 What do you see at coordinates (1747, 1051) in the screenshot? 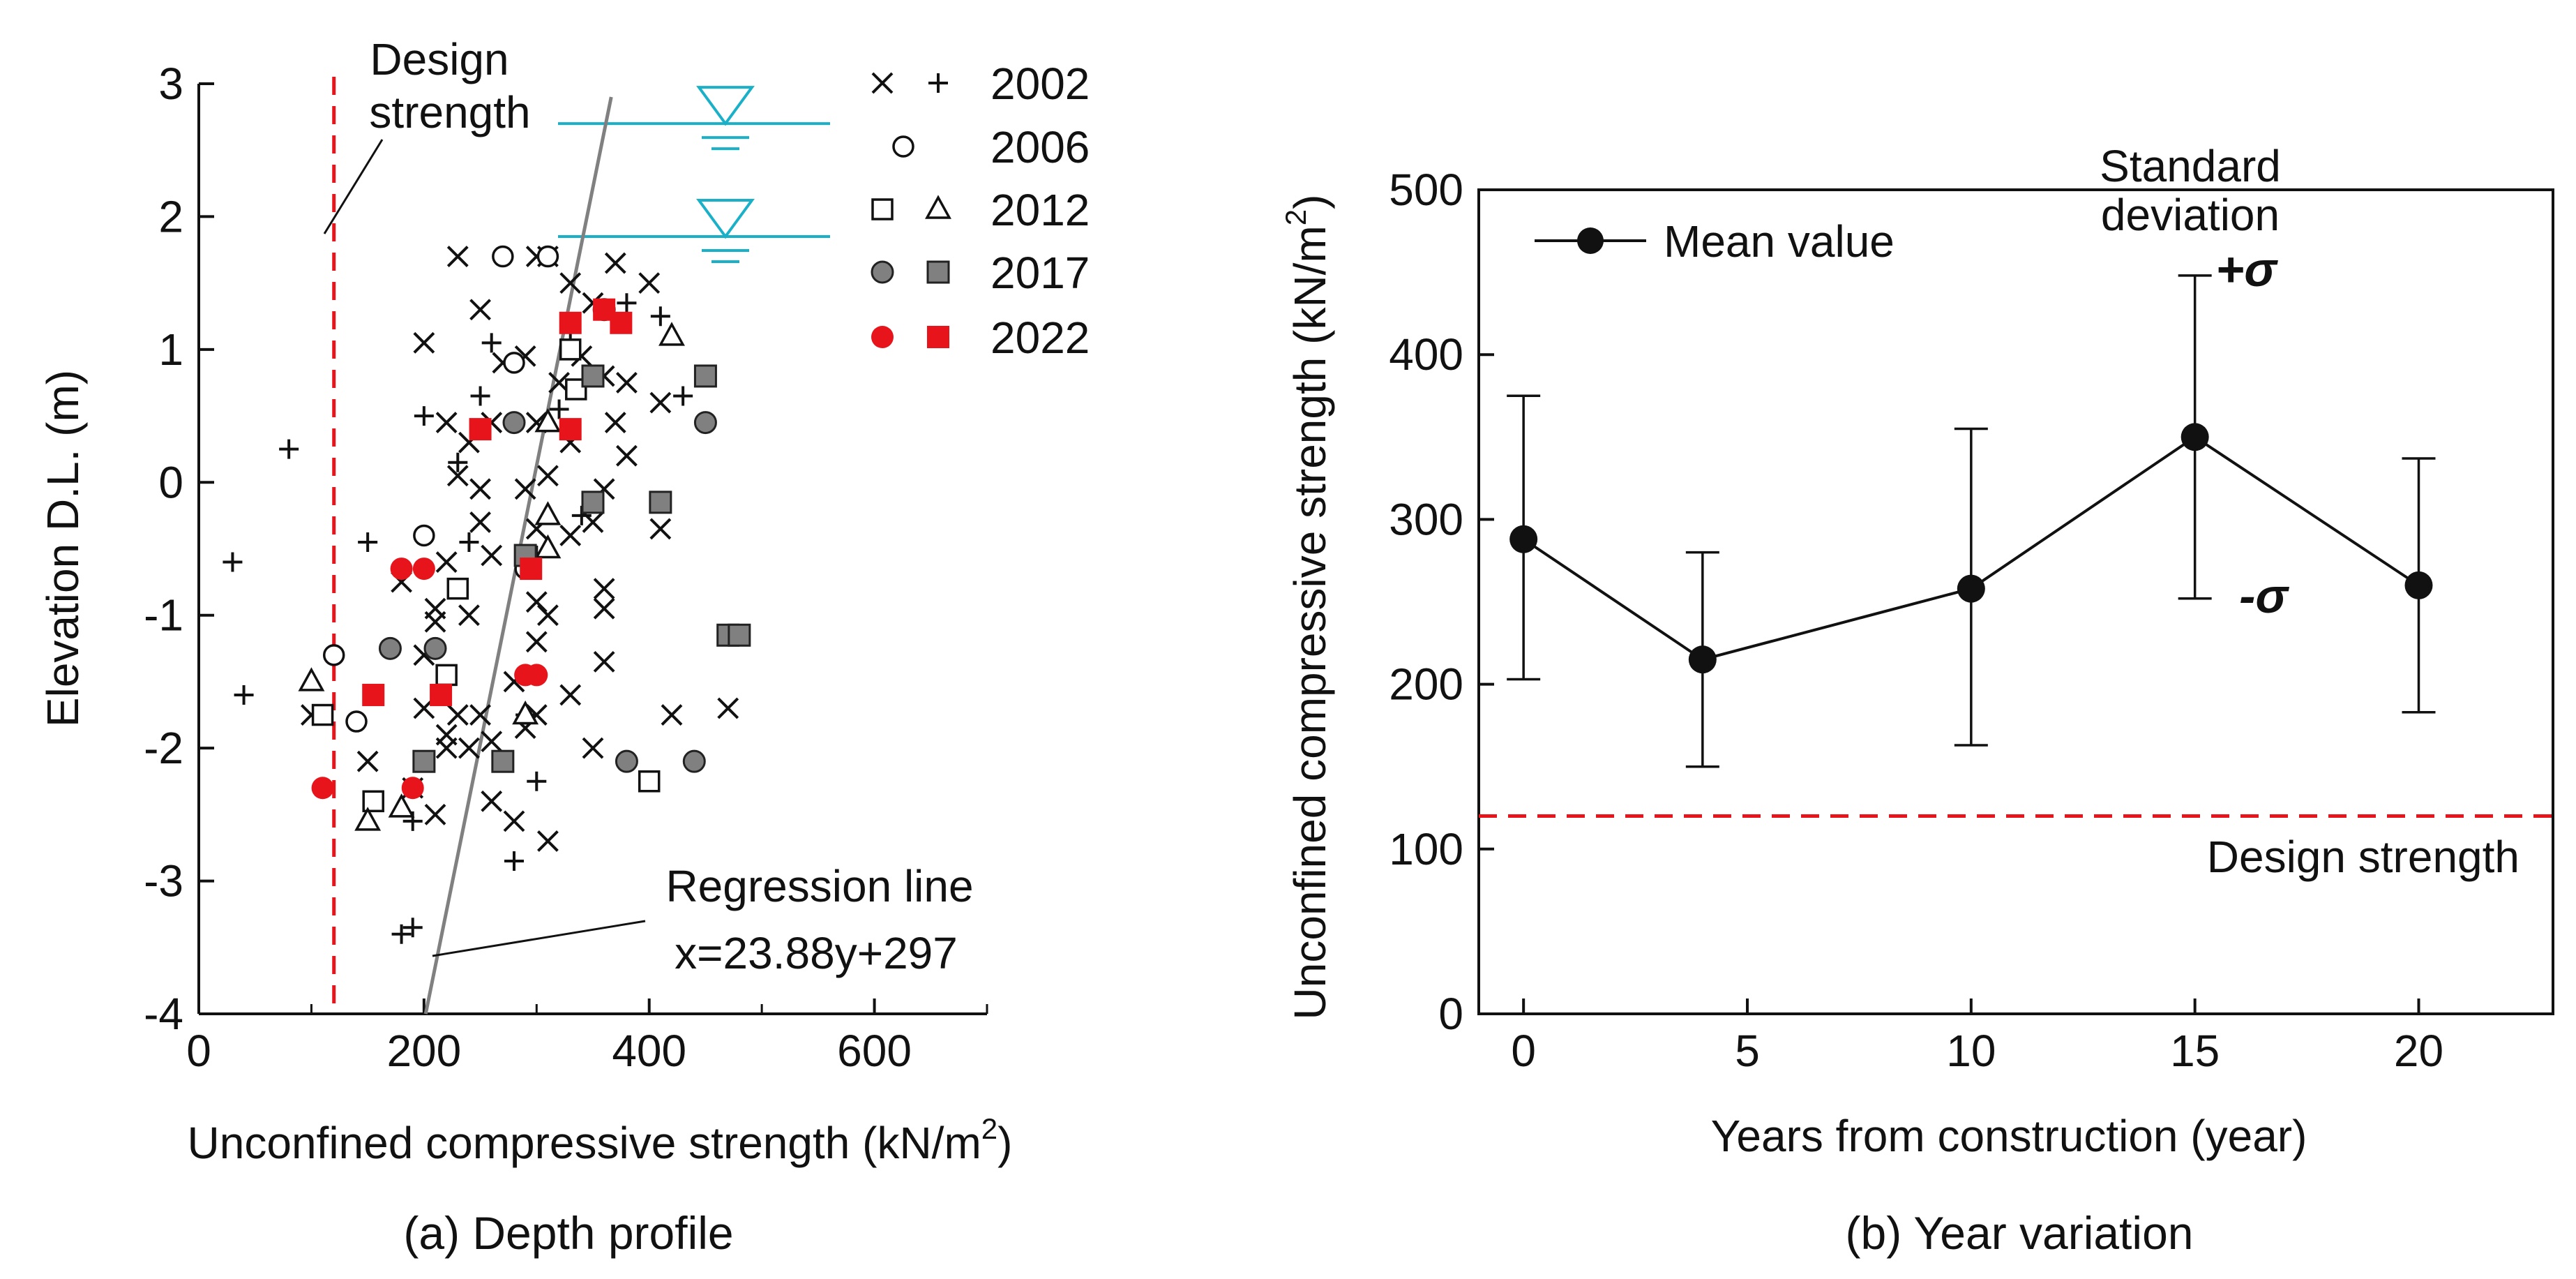
I see `x-tick-label: 5` at bounding box center [1747, 1051].